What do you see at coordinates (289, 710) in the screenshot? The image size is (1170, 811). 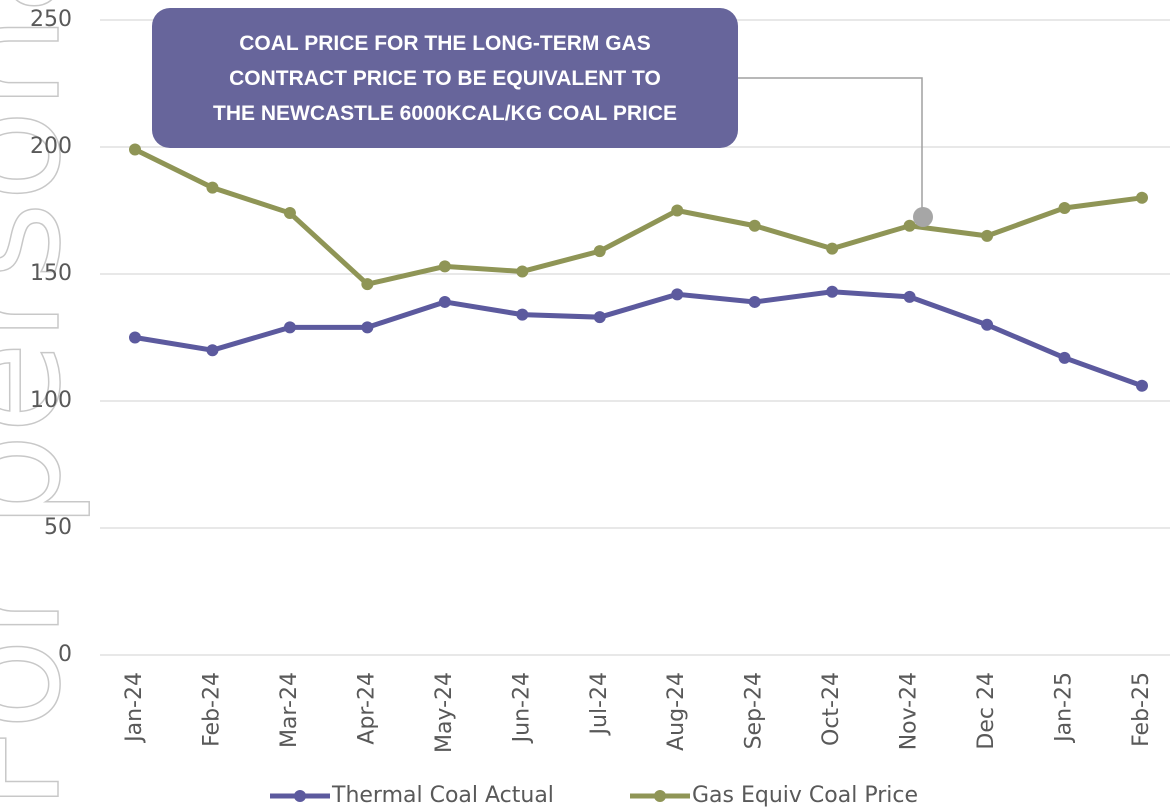 I see `x-tick-label: Mar-24` at bounding box center [289, 710].